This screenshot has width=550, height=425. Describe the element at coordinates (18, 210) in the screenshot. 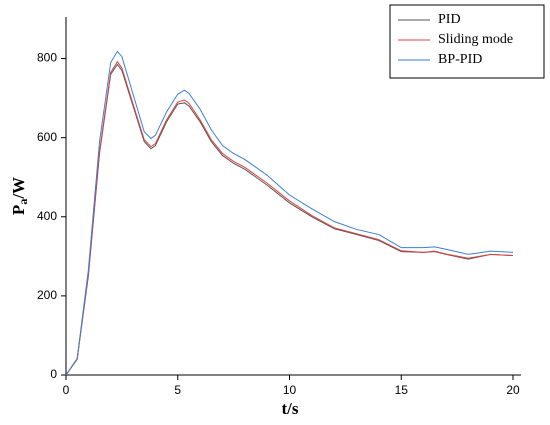

I see `y-label-main: P` at that location.